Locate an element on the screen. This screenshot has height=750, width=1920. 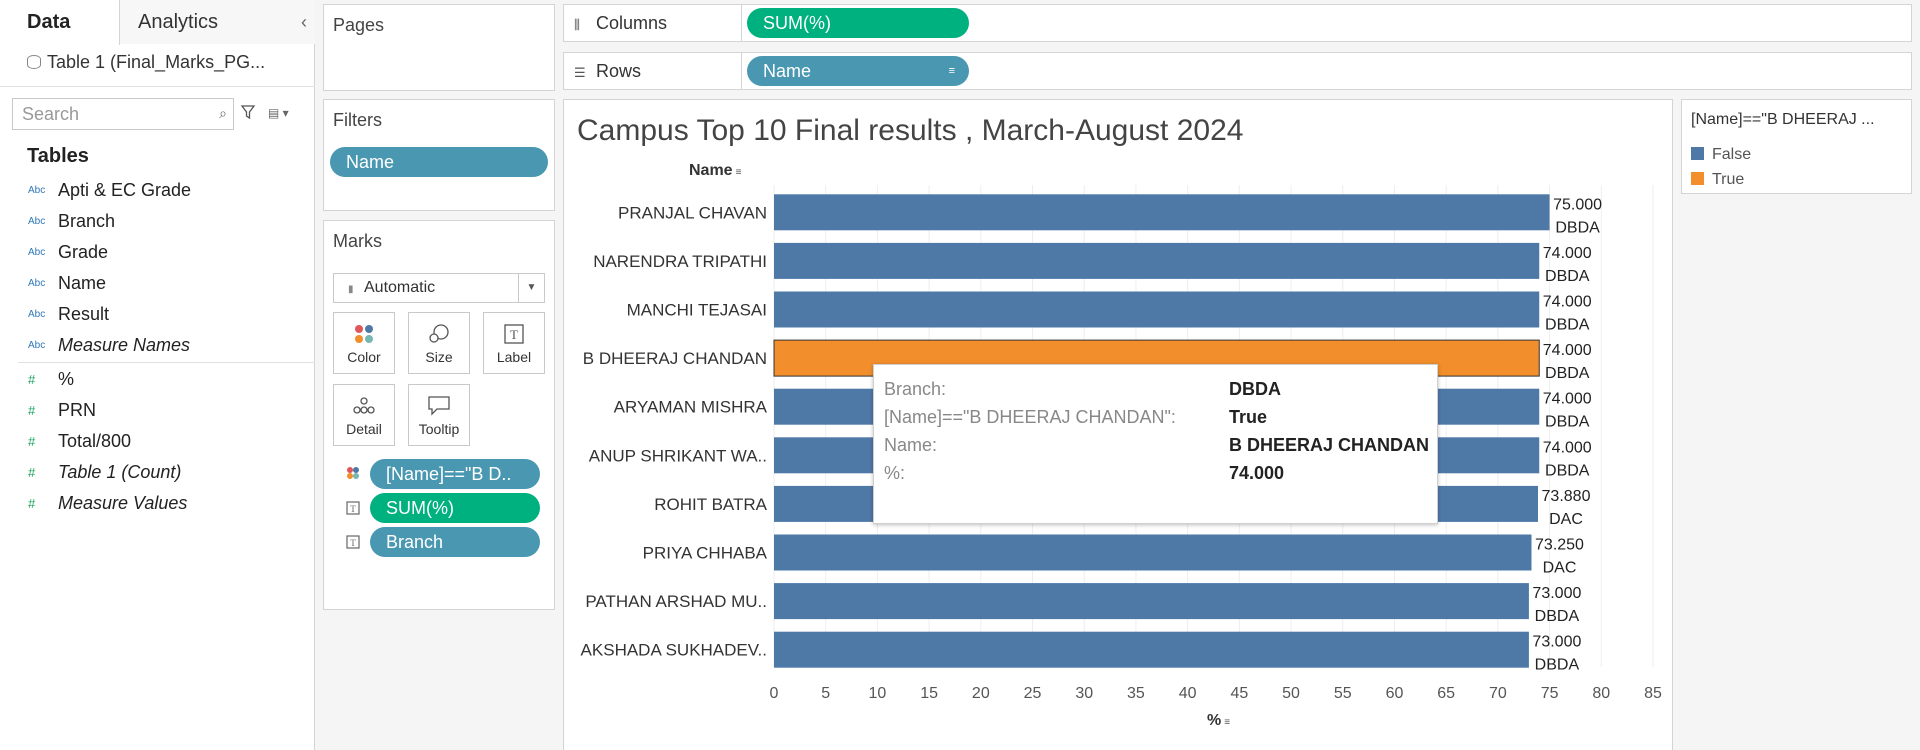
collapse-pane-icon: ‹ is located at coordinates (304, 22).